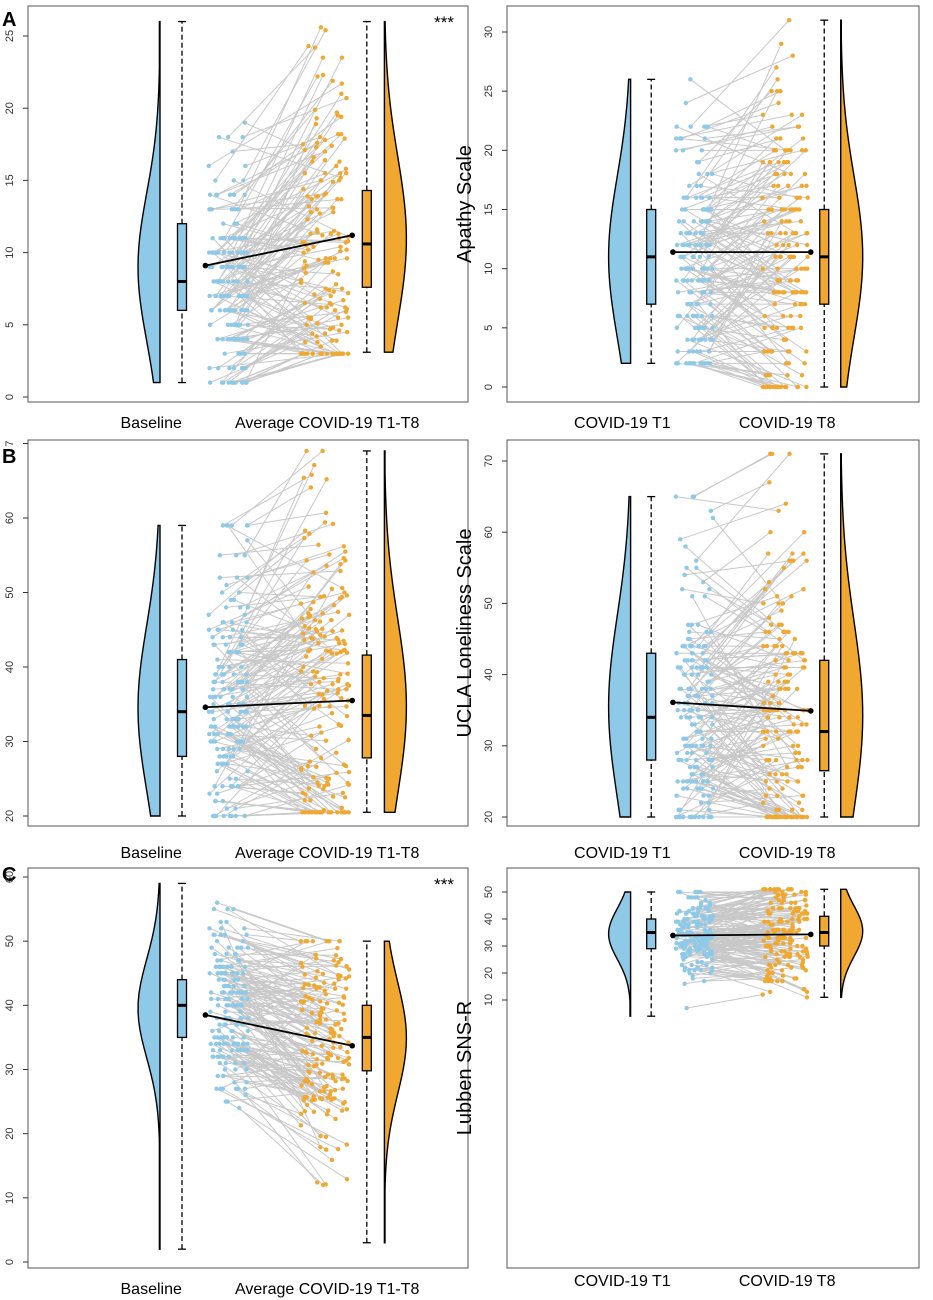 Image resolution: width=933 pixels, height=1300 pixels. Describe the element at coordinates (852, 635) in the screenshot. I see `violin-right` at that location.